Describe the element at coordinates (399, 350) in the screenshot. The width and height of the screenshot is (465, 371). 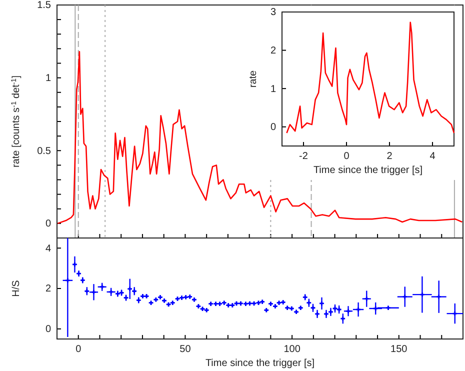
I see `x-tick-label: 150` at that location.